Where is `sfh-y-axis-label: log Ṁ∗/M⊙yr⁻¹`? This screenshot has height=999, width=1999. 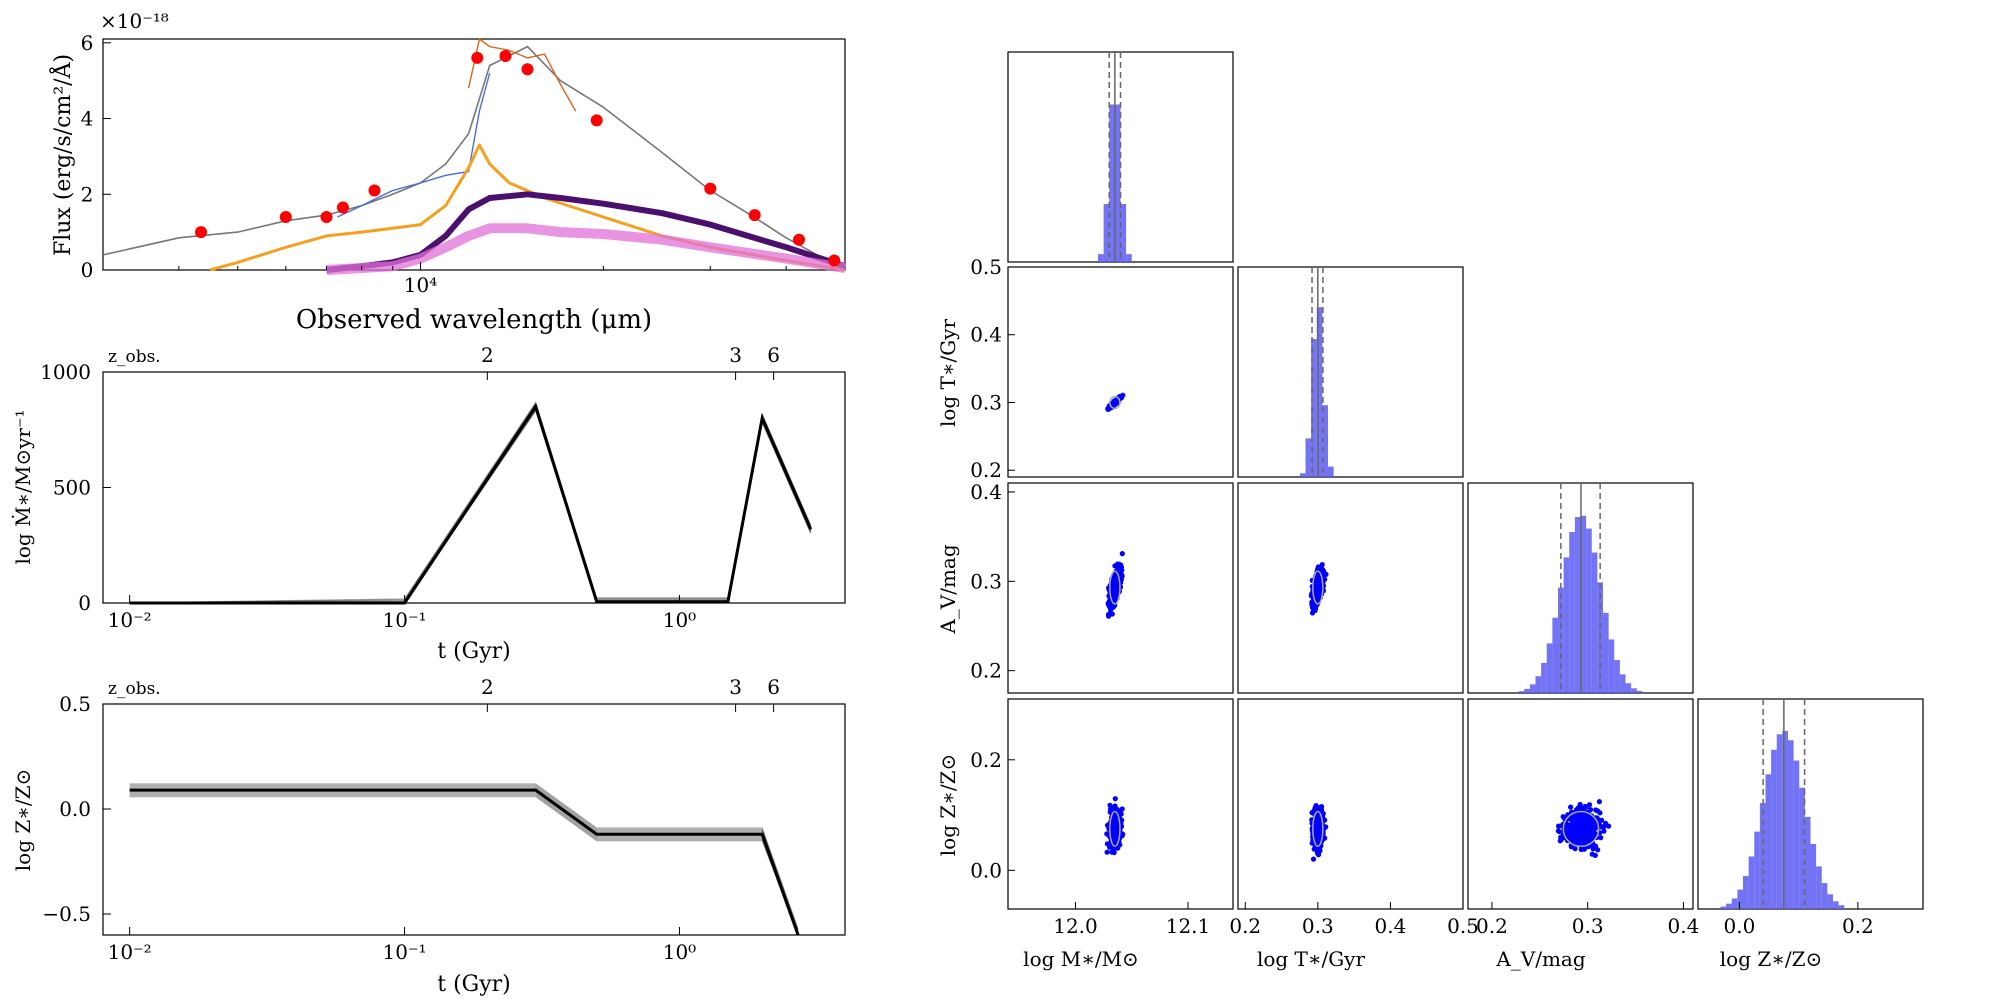
sfh-y-axis-label: log Ṁ∗/M⊙yr⁻¹ is located at coordinates (23, 486).